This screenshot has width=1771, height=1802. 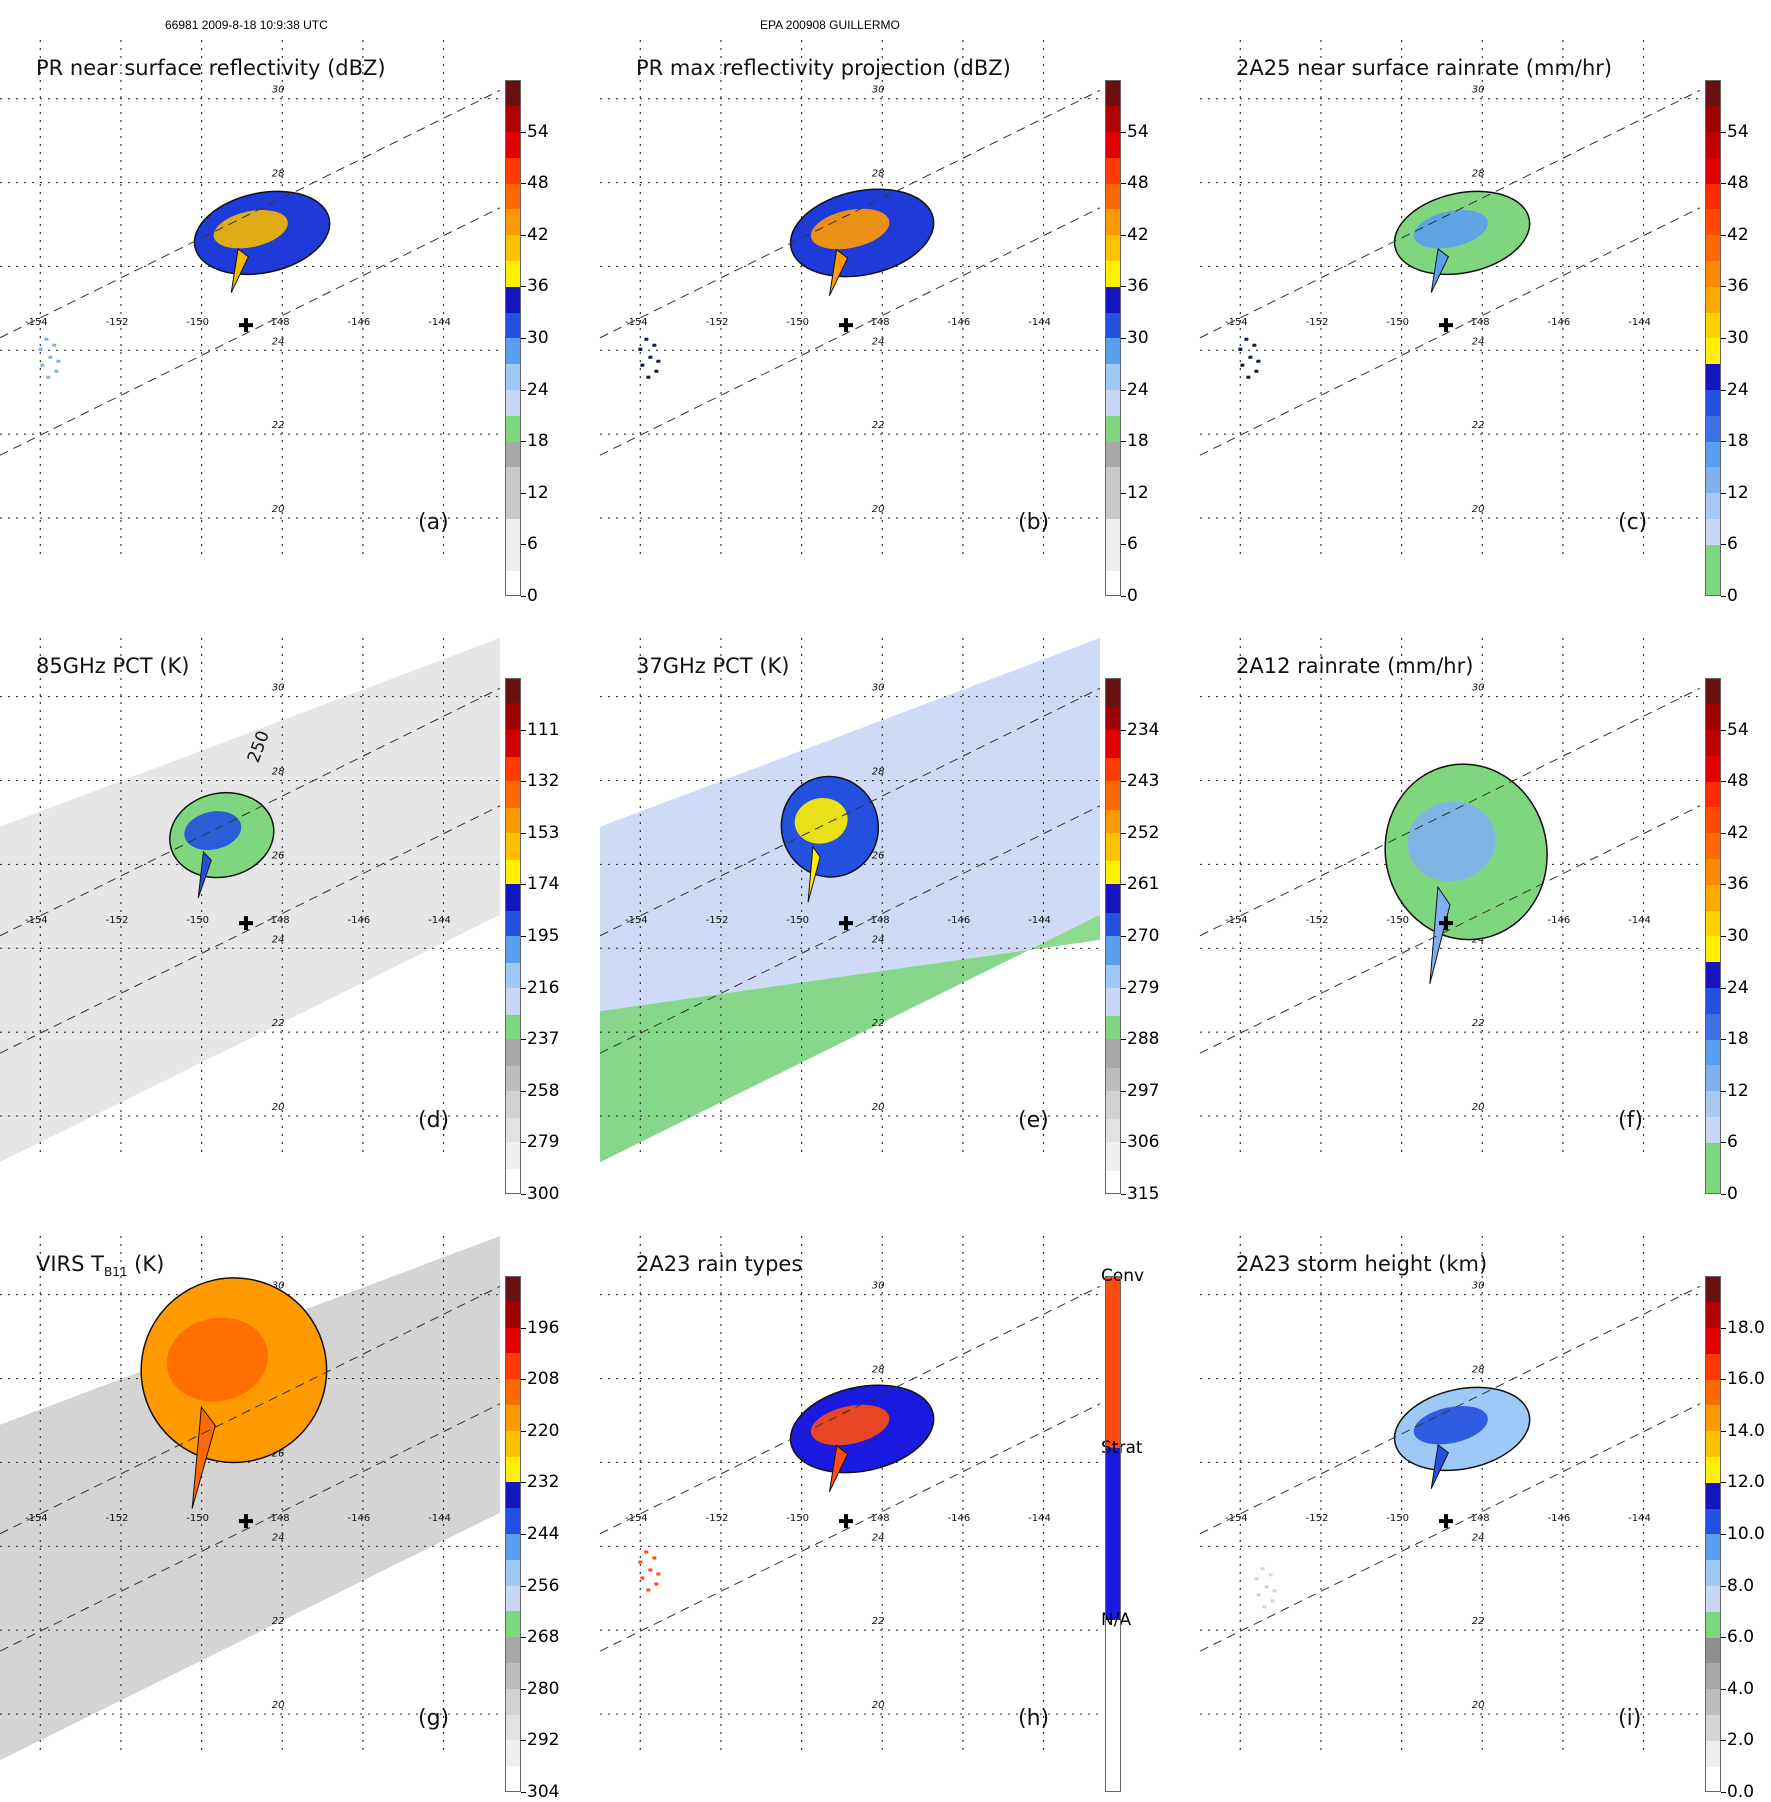 I want to click on panel-letter: (g), so click(x=434, y=1718).